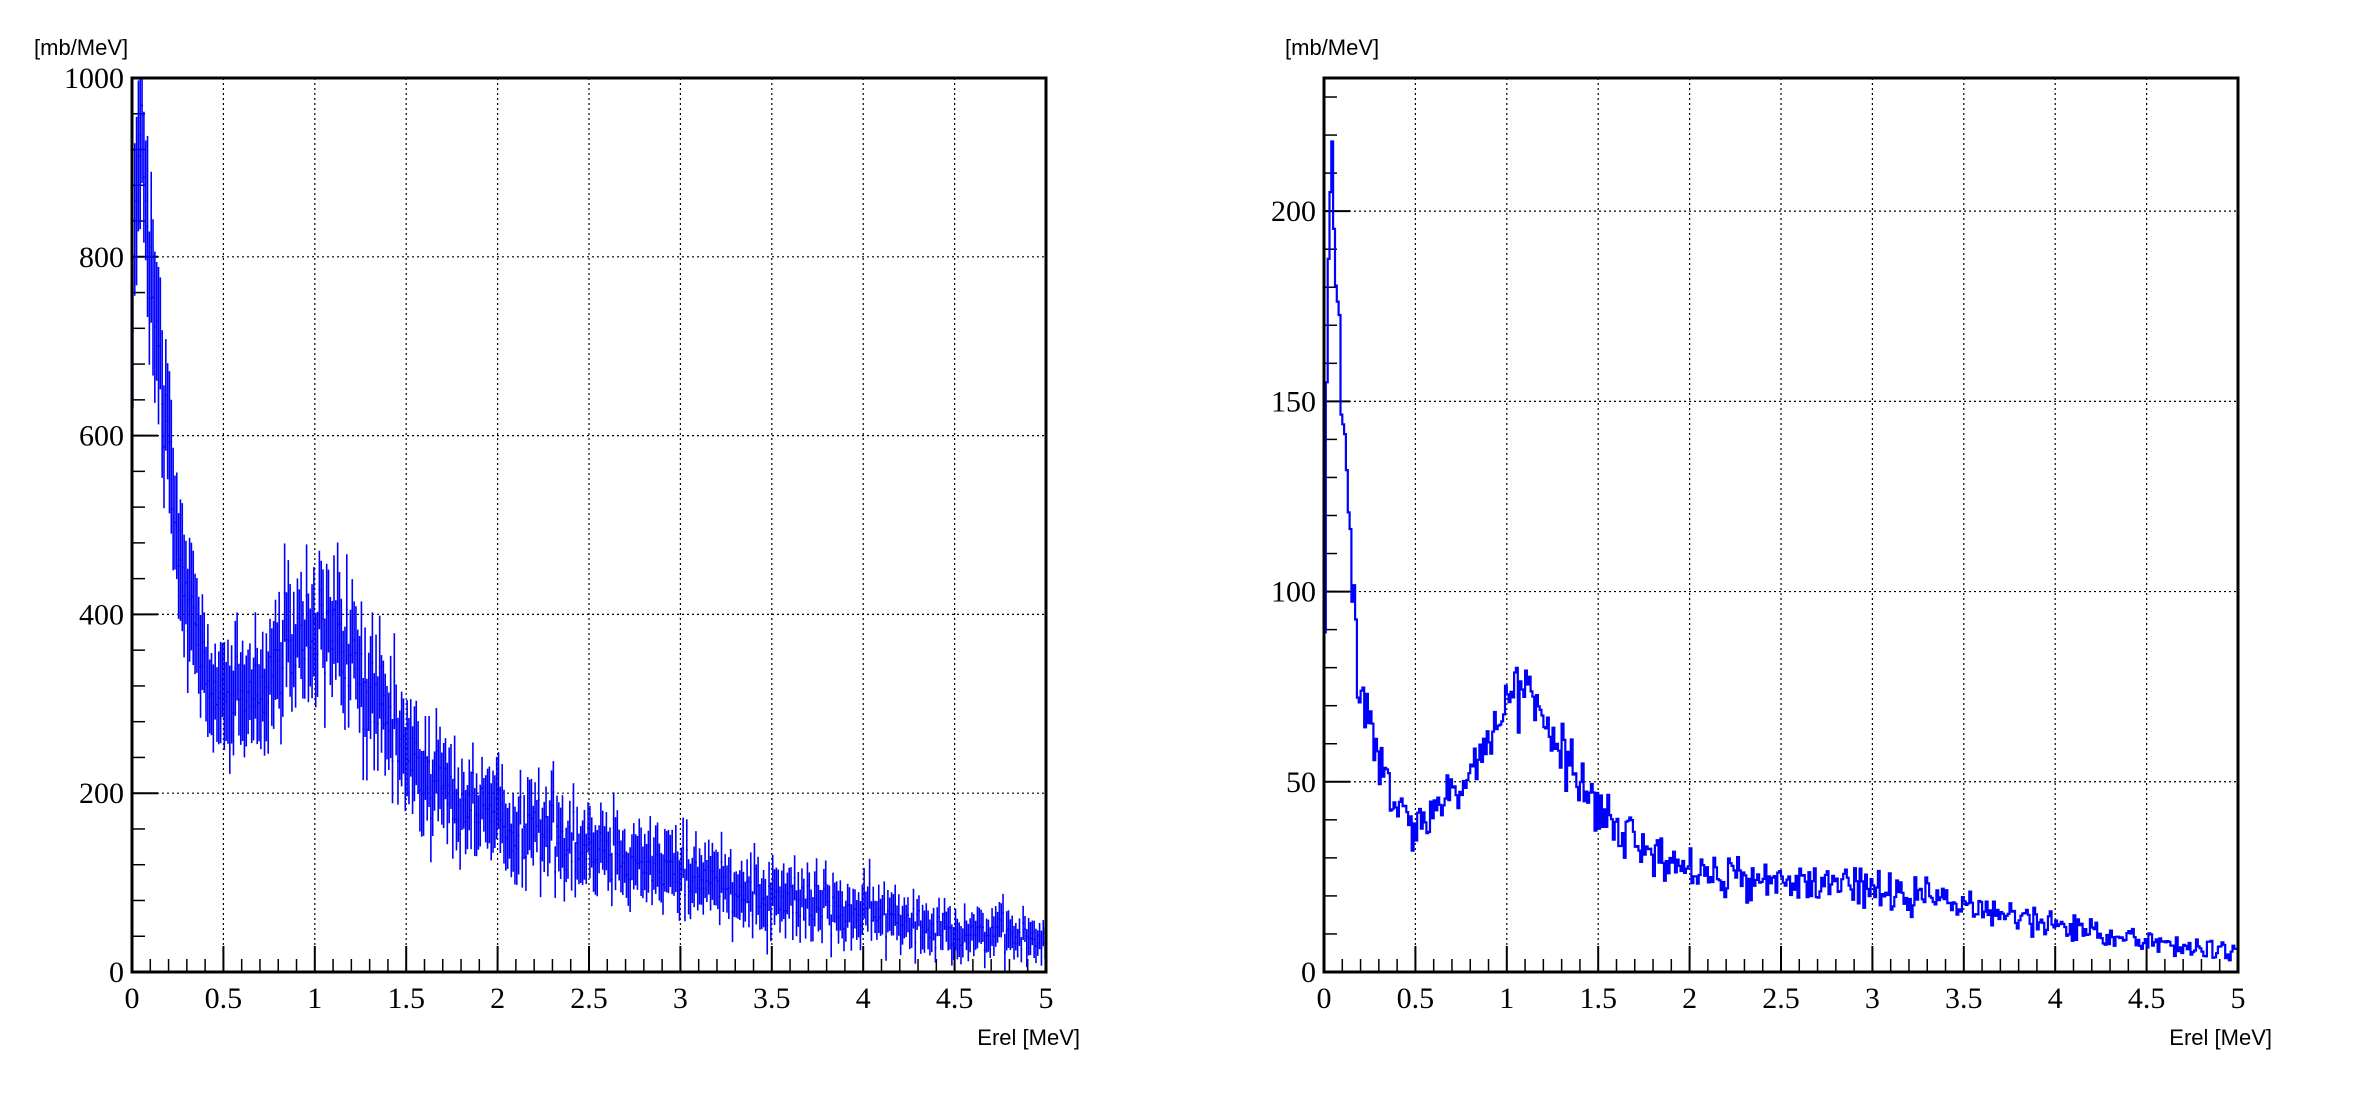 The image size is (2362, 1100). Describe the element at coordinates (81, 47) in the screenshot. I see `left-y-axis-label: [mb/MeV]` at that location.